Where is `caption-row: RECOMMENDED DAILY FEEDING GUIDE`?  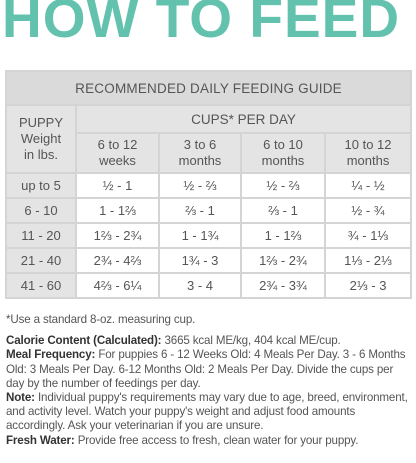 caption-row: RECOMMENDED DAILY FEEDING GUIDE is located at coordinates (208, 88).